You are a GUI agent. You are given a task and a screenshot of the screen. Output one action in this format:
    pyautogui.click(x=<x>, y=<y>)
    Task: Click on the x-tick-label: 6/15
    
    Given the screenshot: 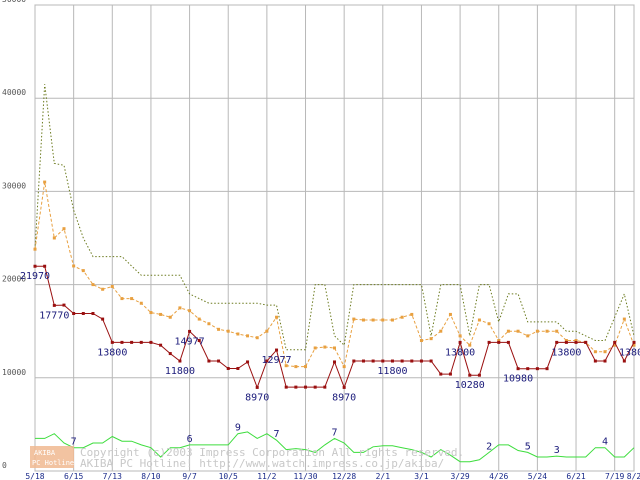 What is the action you would take?
    pyautogui.click(x=73, y=476)
    